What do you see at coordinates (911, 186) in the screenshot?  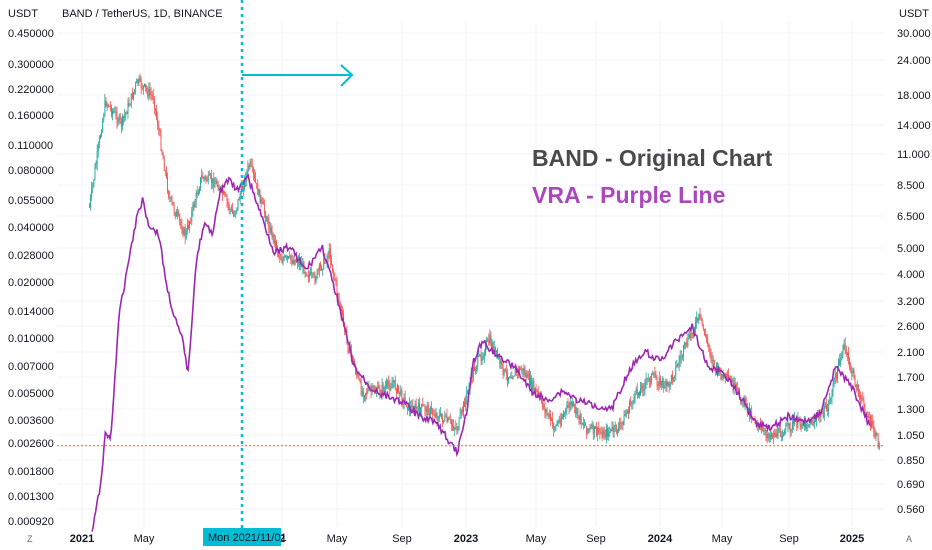 I see `right-axis-tick-label: 8.500` at bounding box center [911, 186].